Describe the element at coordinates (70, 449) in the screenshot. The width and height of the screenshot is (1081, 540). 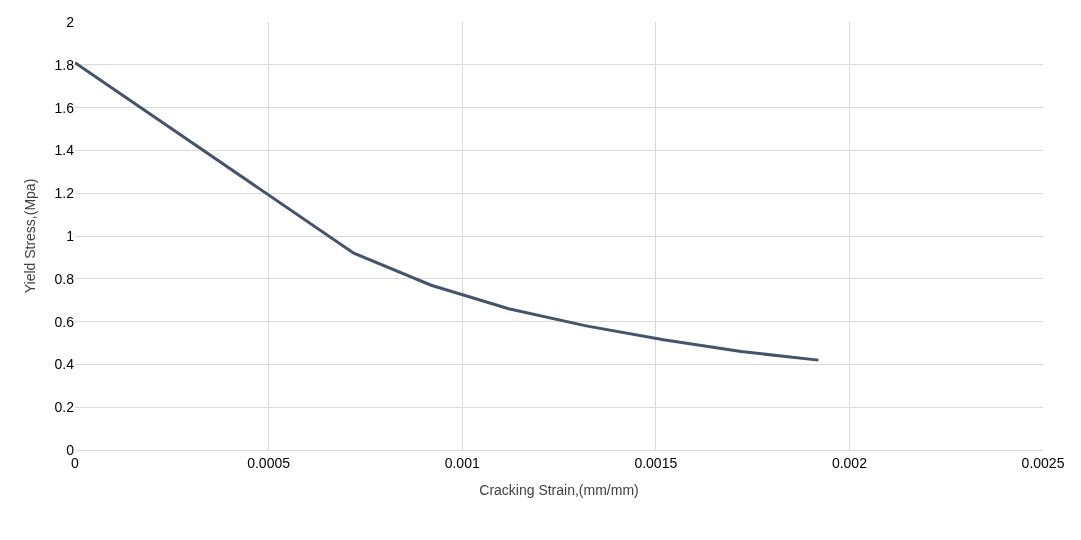
I see `y-tick-label: 0` at that location.